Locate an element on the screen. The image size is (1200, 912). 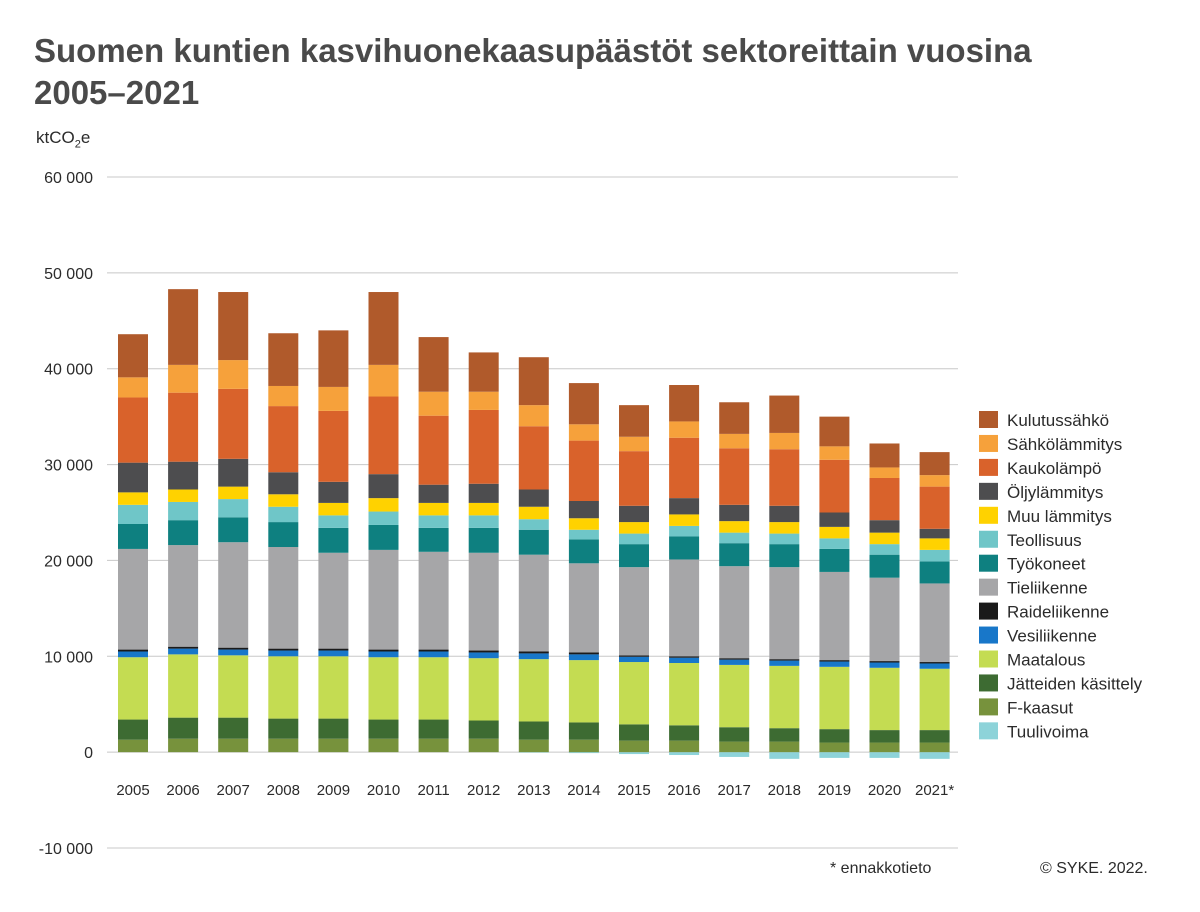
x-tick-label: 2021* is located at coordinates (934, 790).